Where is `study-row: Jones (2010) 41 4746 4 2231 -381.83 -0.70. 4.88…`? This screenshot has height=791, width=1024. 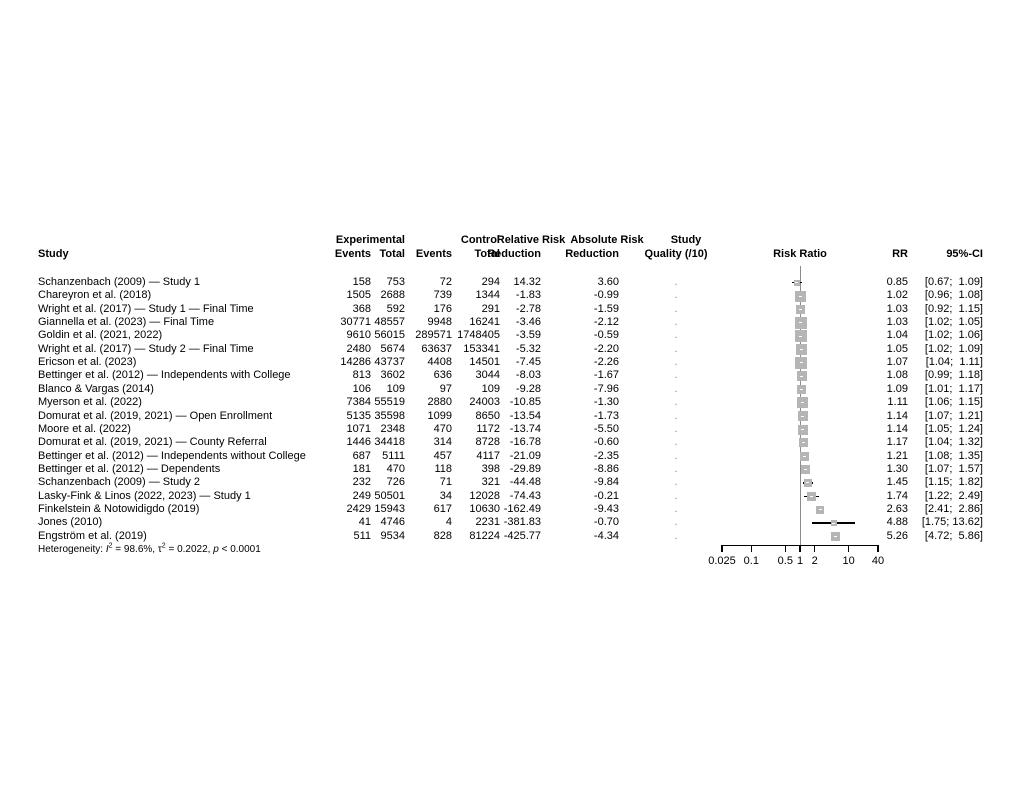
study-row: Jones (2010) 41 4746 4 2231 -381.83 -0.70. 4.88… is located at coordinates (512, 522).